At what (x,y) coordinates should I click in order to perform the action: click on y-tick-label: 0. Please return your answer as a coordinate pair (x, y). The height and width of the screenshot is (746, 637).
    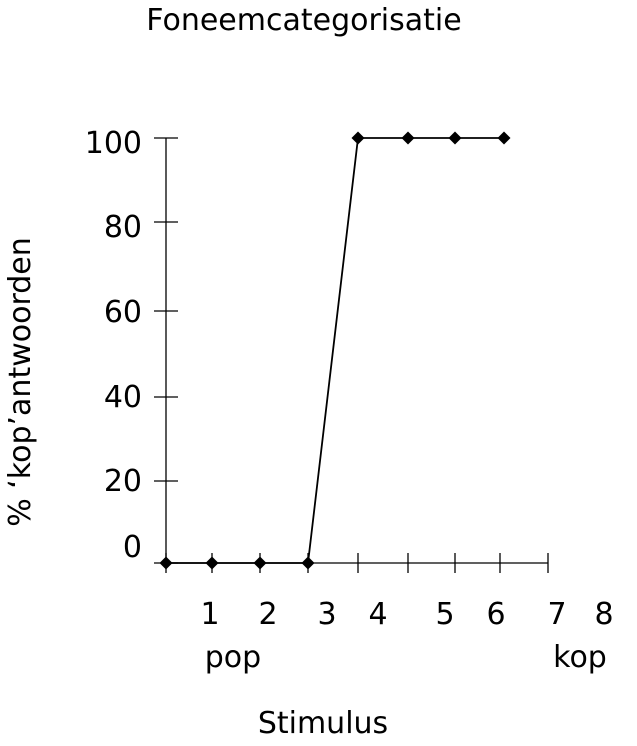
    Looking at the image, I should click on (132, 547).